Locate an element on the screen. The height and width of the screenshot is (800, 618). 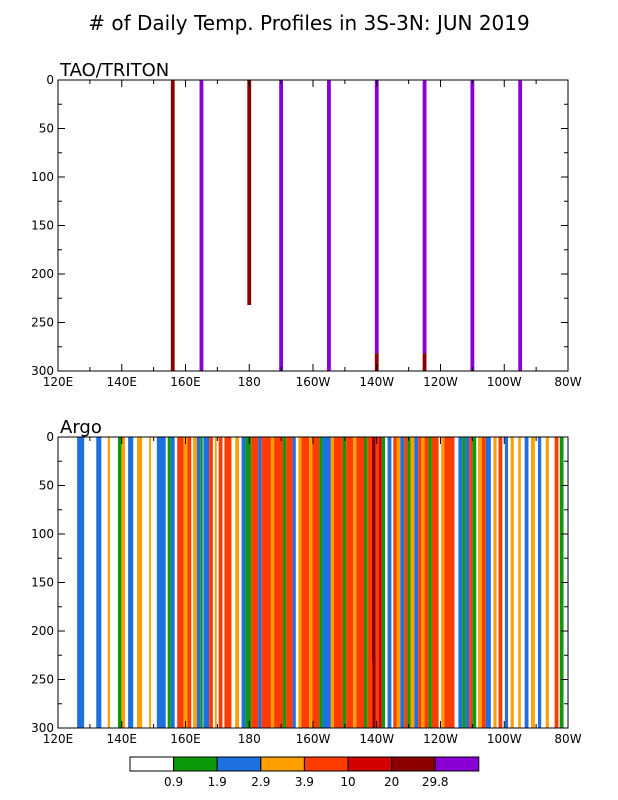
argo-xtick-label-1: 140E is located at coordinates (122, 739).